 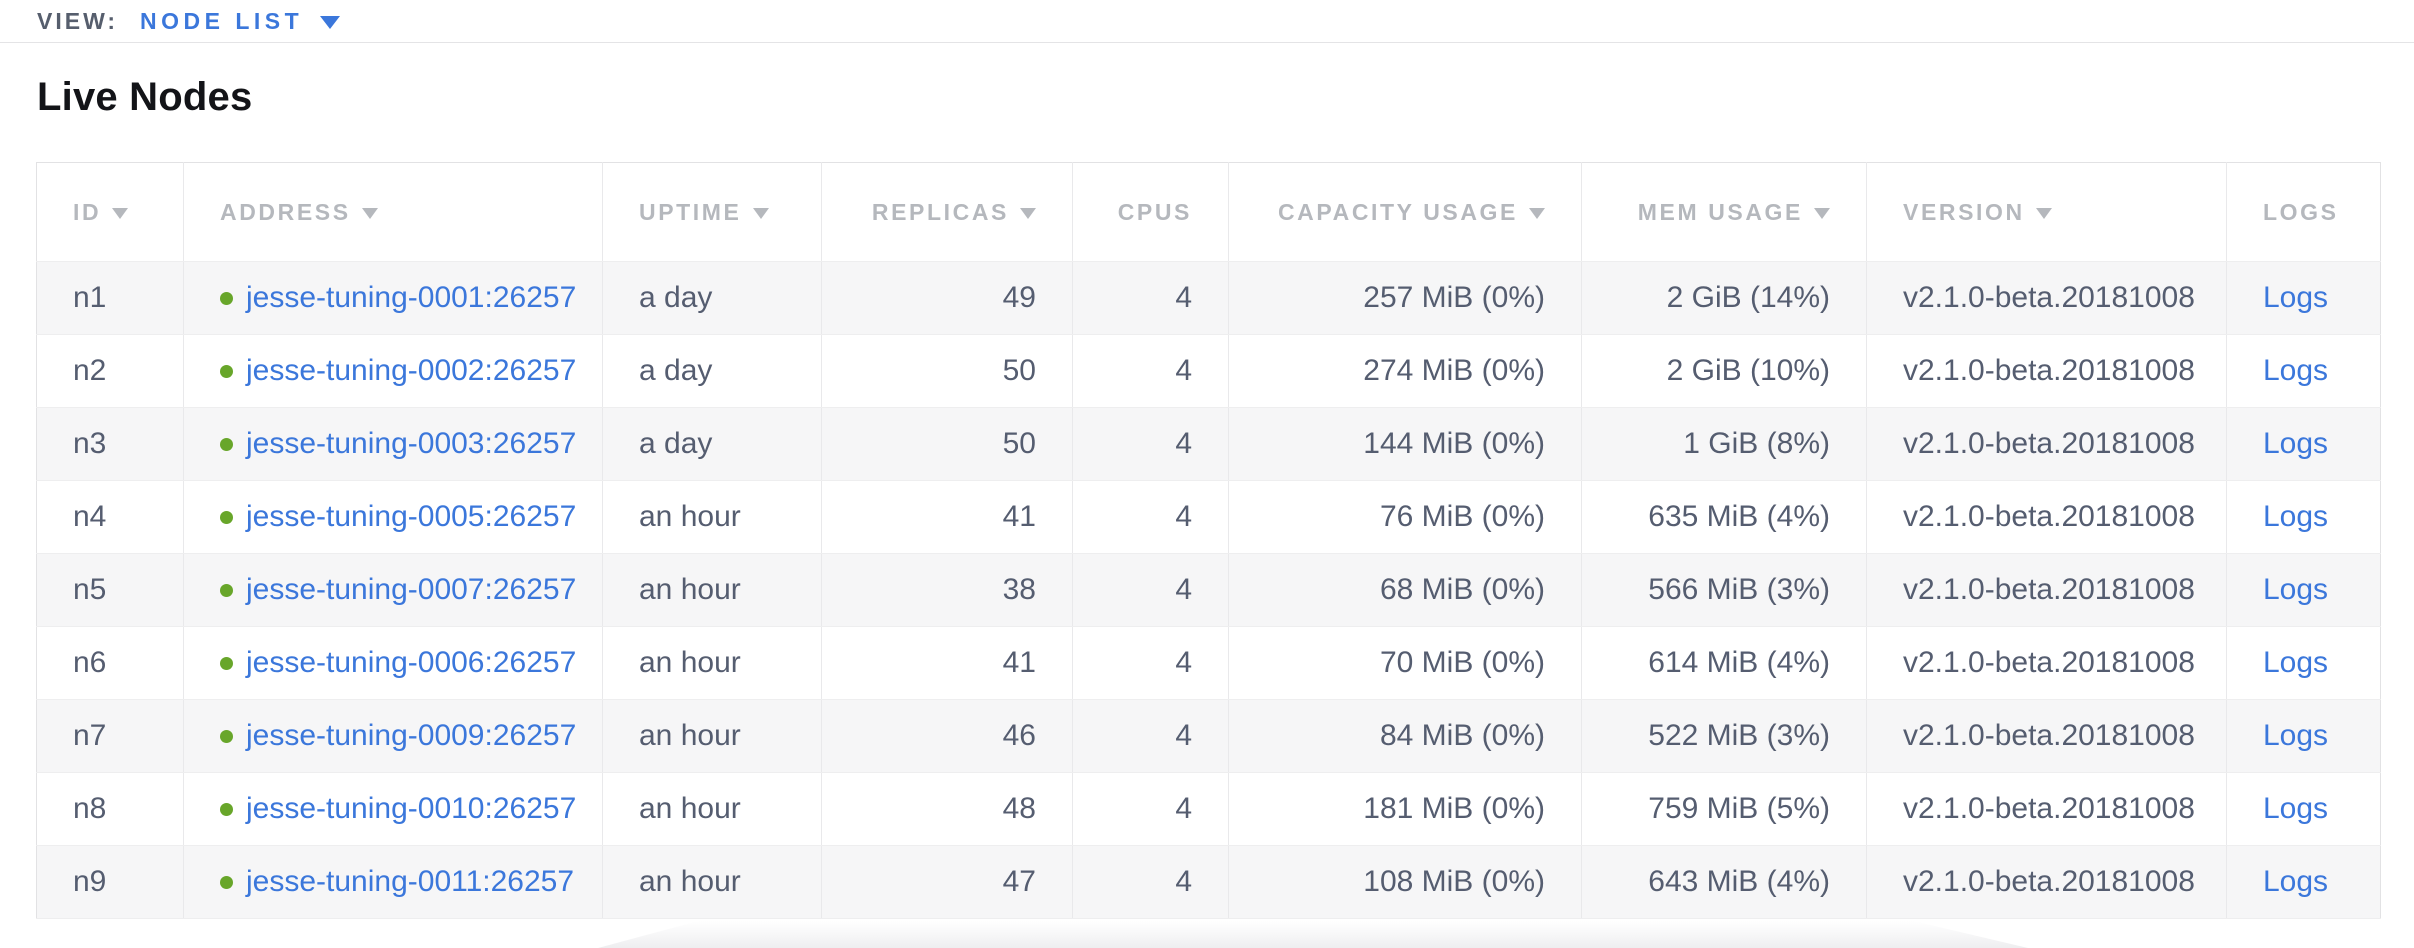 What do you see at coordinates (1724, 517) in the screenshot?
I see `node-mem-cell: 635 MiB (4%)` at bounding box center [1724, 517].